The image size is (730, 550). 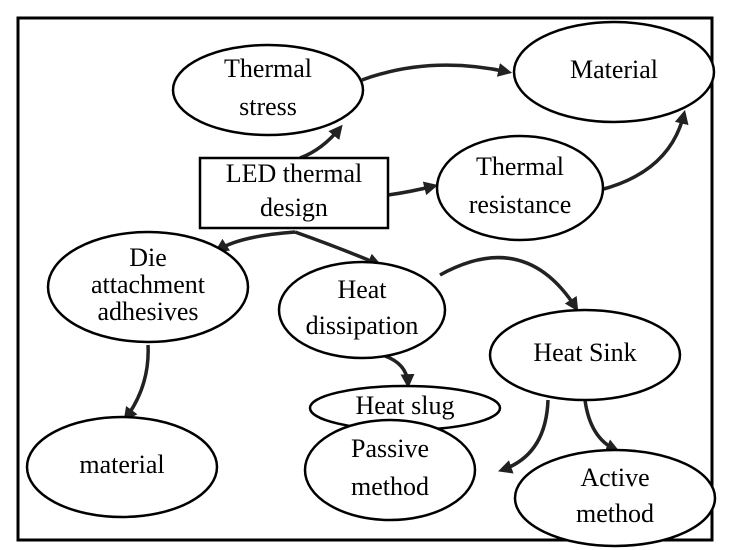 I want to click on node: Thermal resistance, so click(x=520, y=188).